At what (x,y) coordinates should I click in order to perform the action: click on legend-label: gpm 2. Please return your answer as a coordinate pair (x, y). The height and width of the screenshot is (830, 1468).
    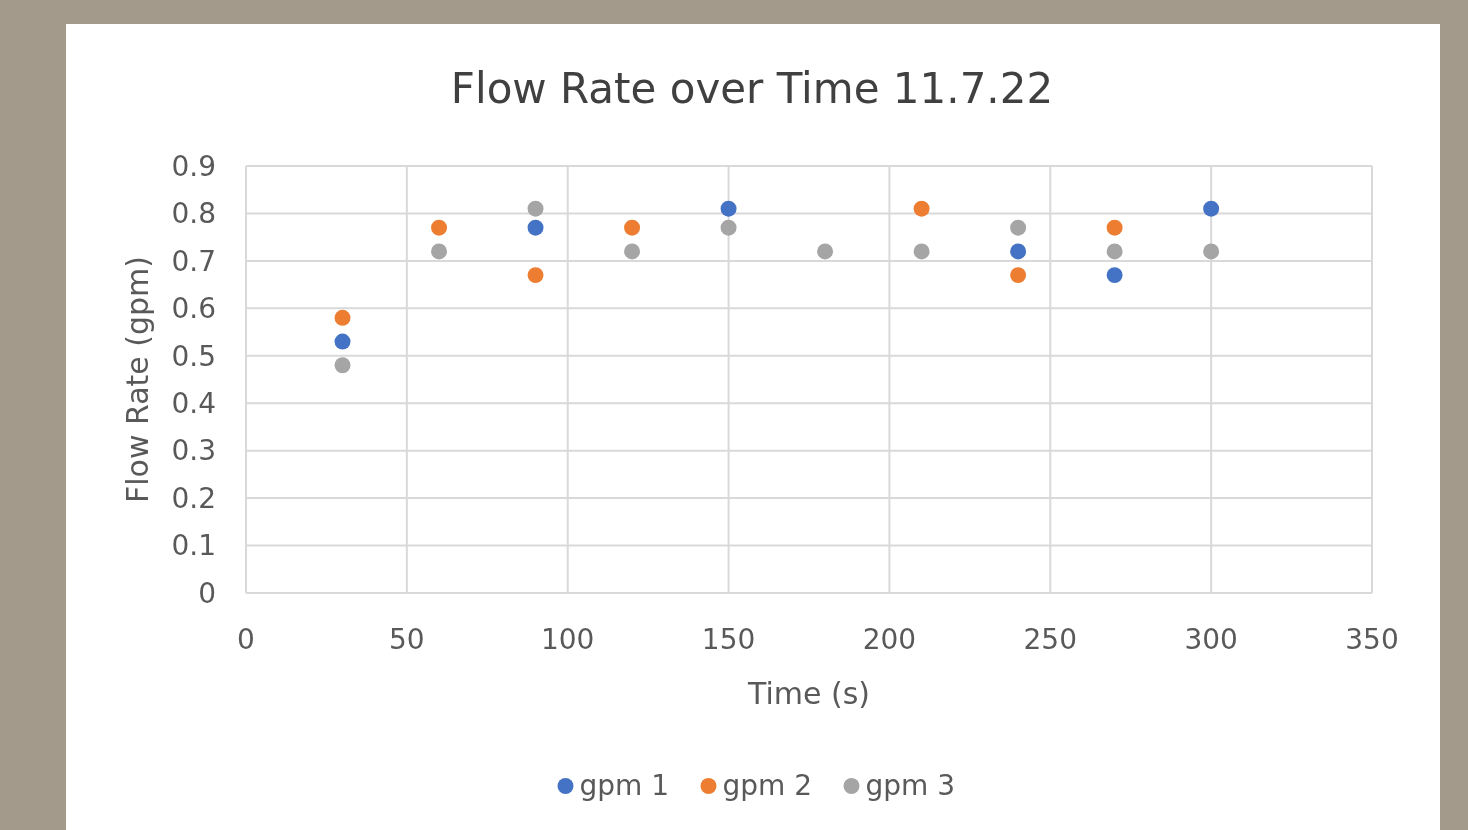
    Looking at the image, I should click on (767, 785).